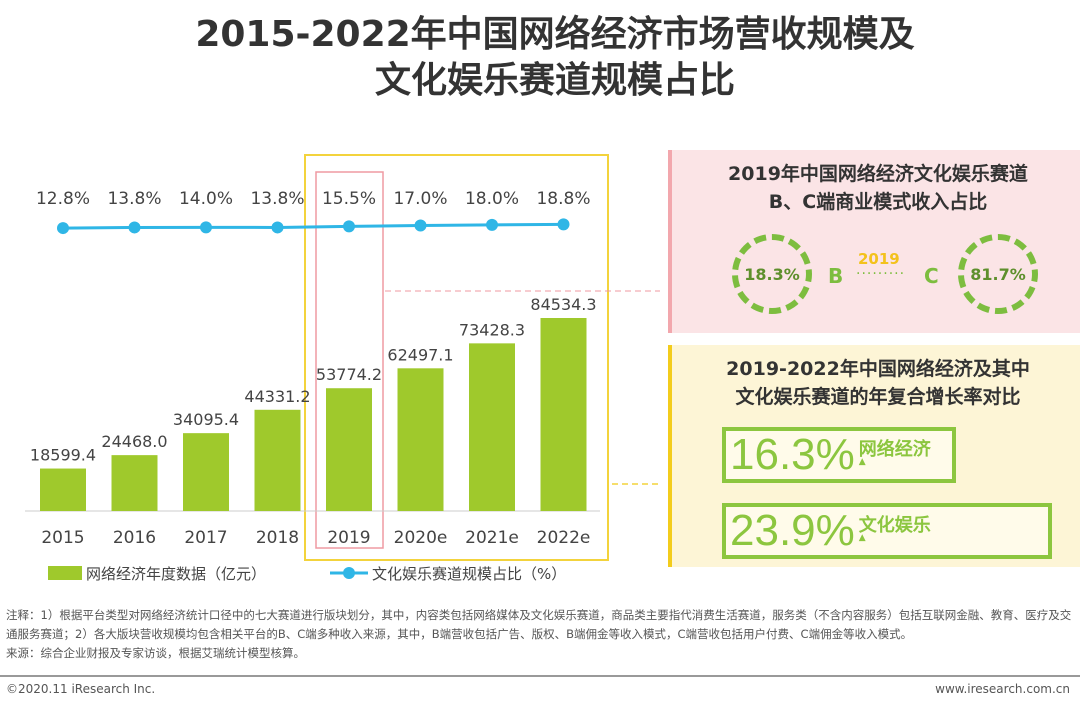 The image size is (1080, 711). I want to click on line-point-2015, so click(63, 228).